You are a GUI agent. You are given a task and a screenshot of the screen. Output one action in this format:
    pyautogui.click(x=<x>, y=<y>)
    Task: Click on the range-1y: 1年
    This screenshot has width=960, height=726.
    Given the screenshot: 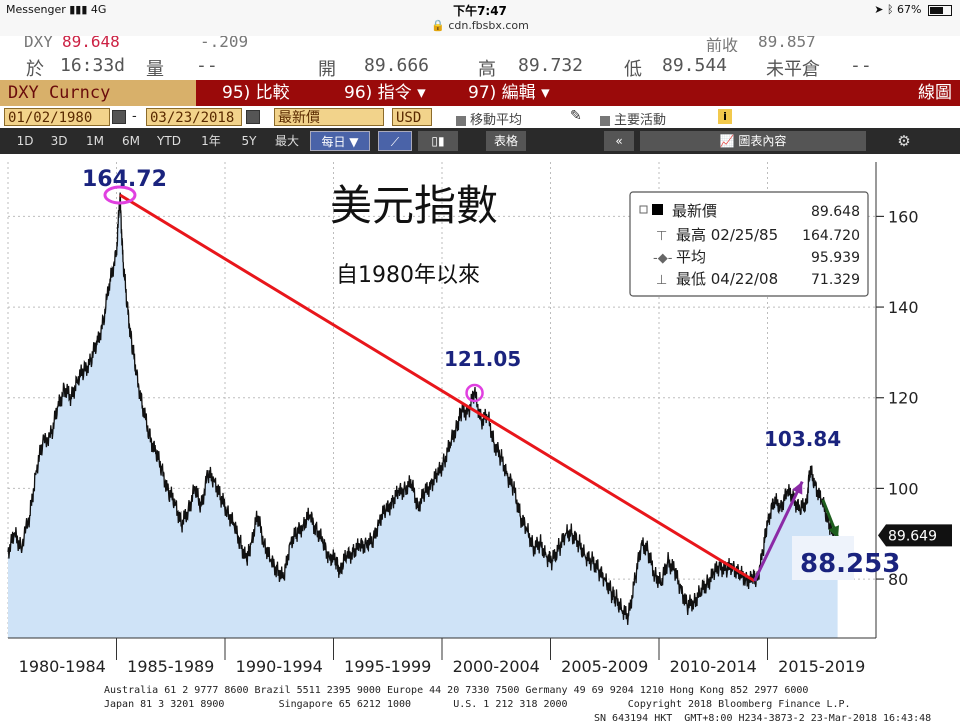 What is the action you would take?
    pyautogui.click(x=211, y=141)
    